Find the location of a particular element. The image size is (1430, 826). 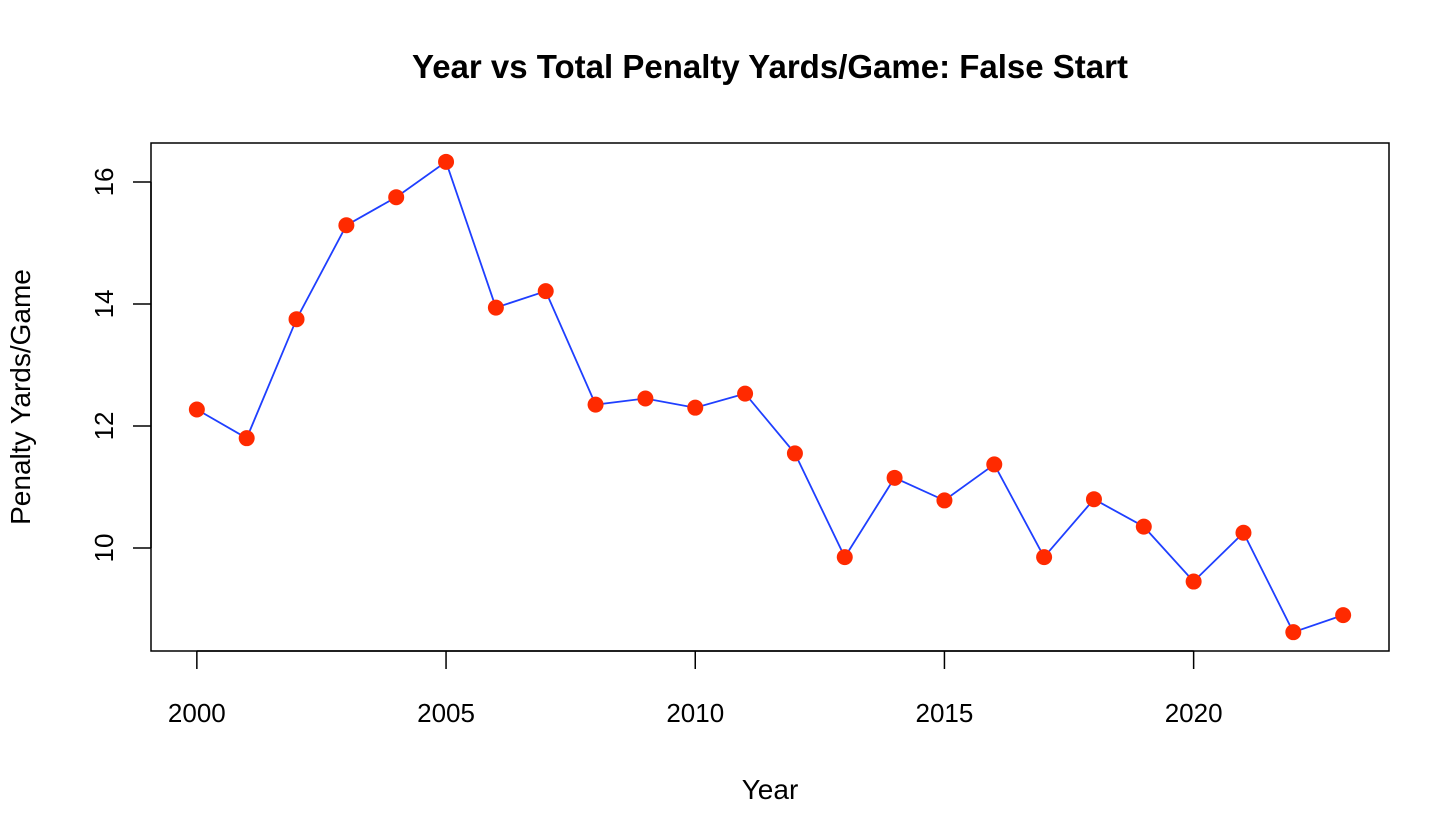

x-tick-label: 2020 is located at coordinates (1194, 713).